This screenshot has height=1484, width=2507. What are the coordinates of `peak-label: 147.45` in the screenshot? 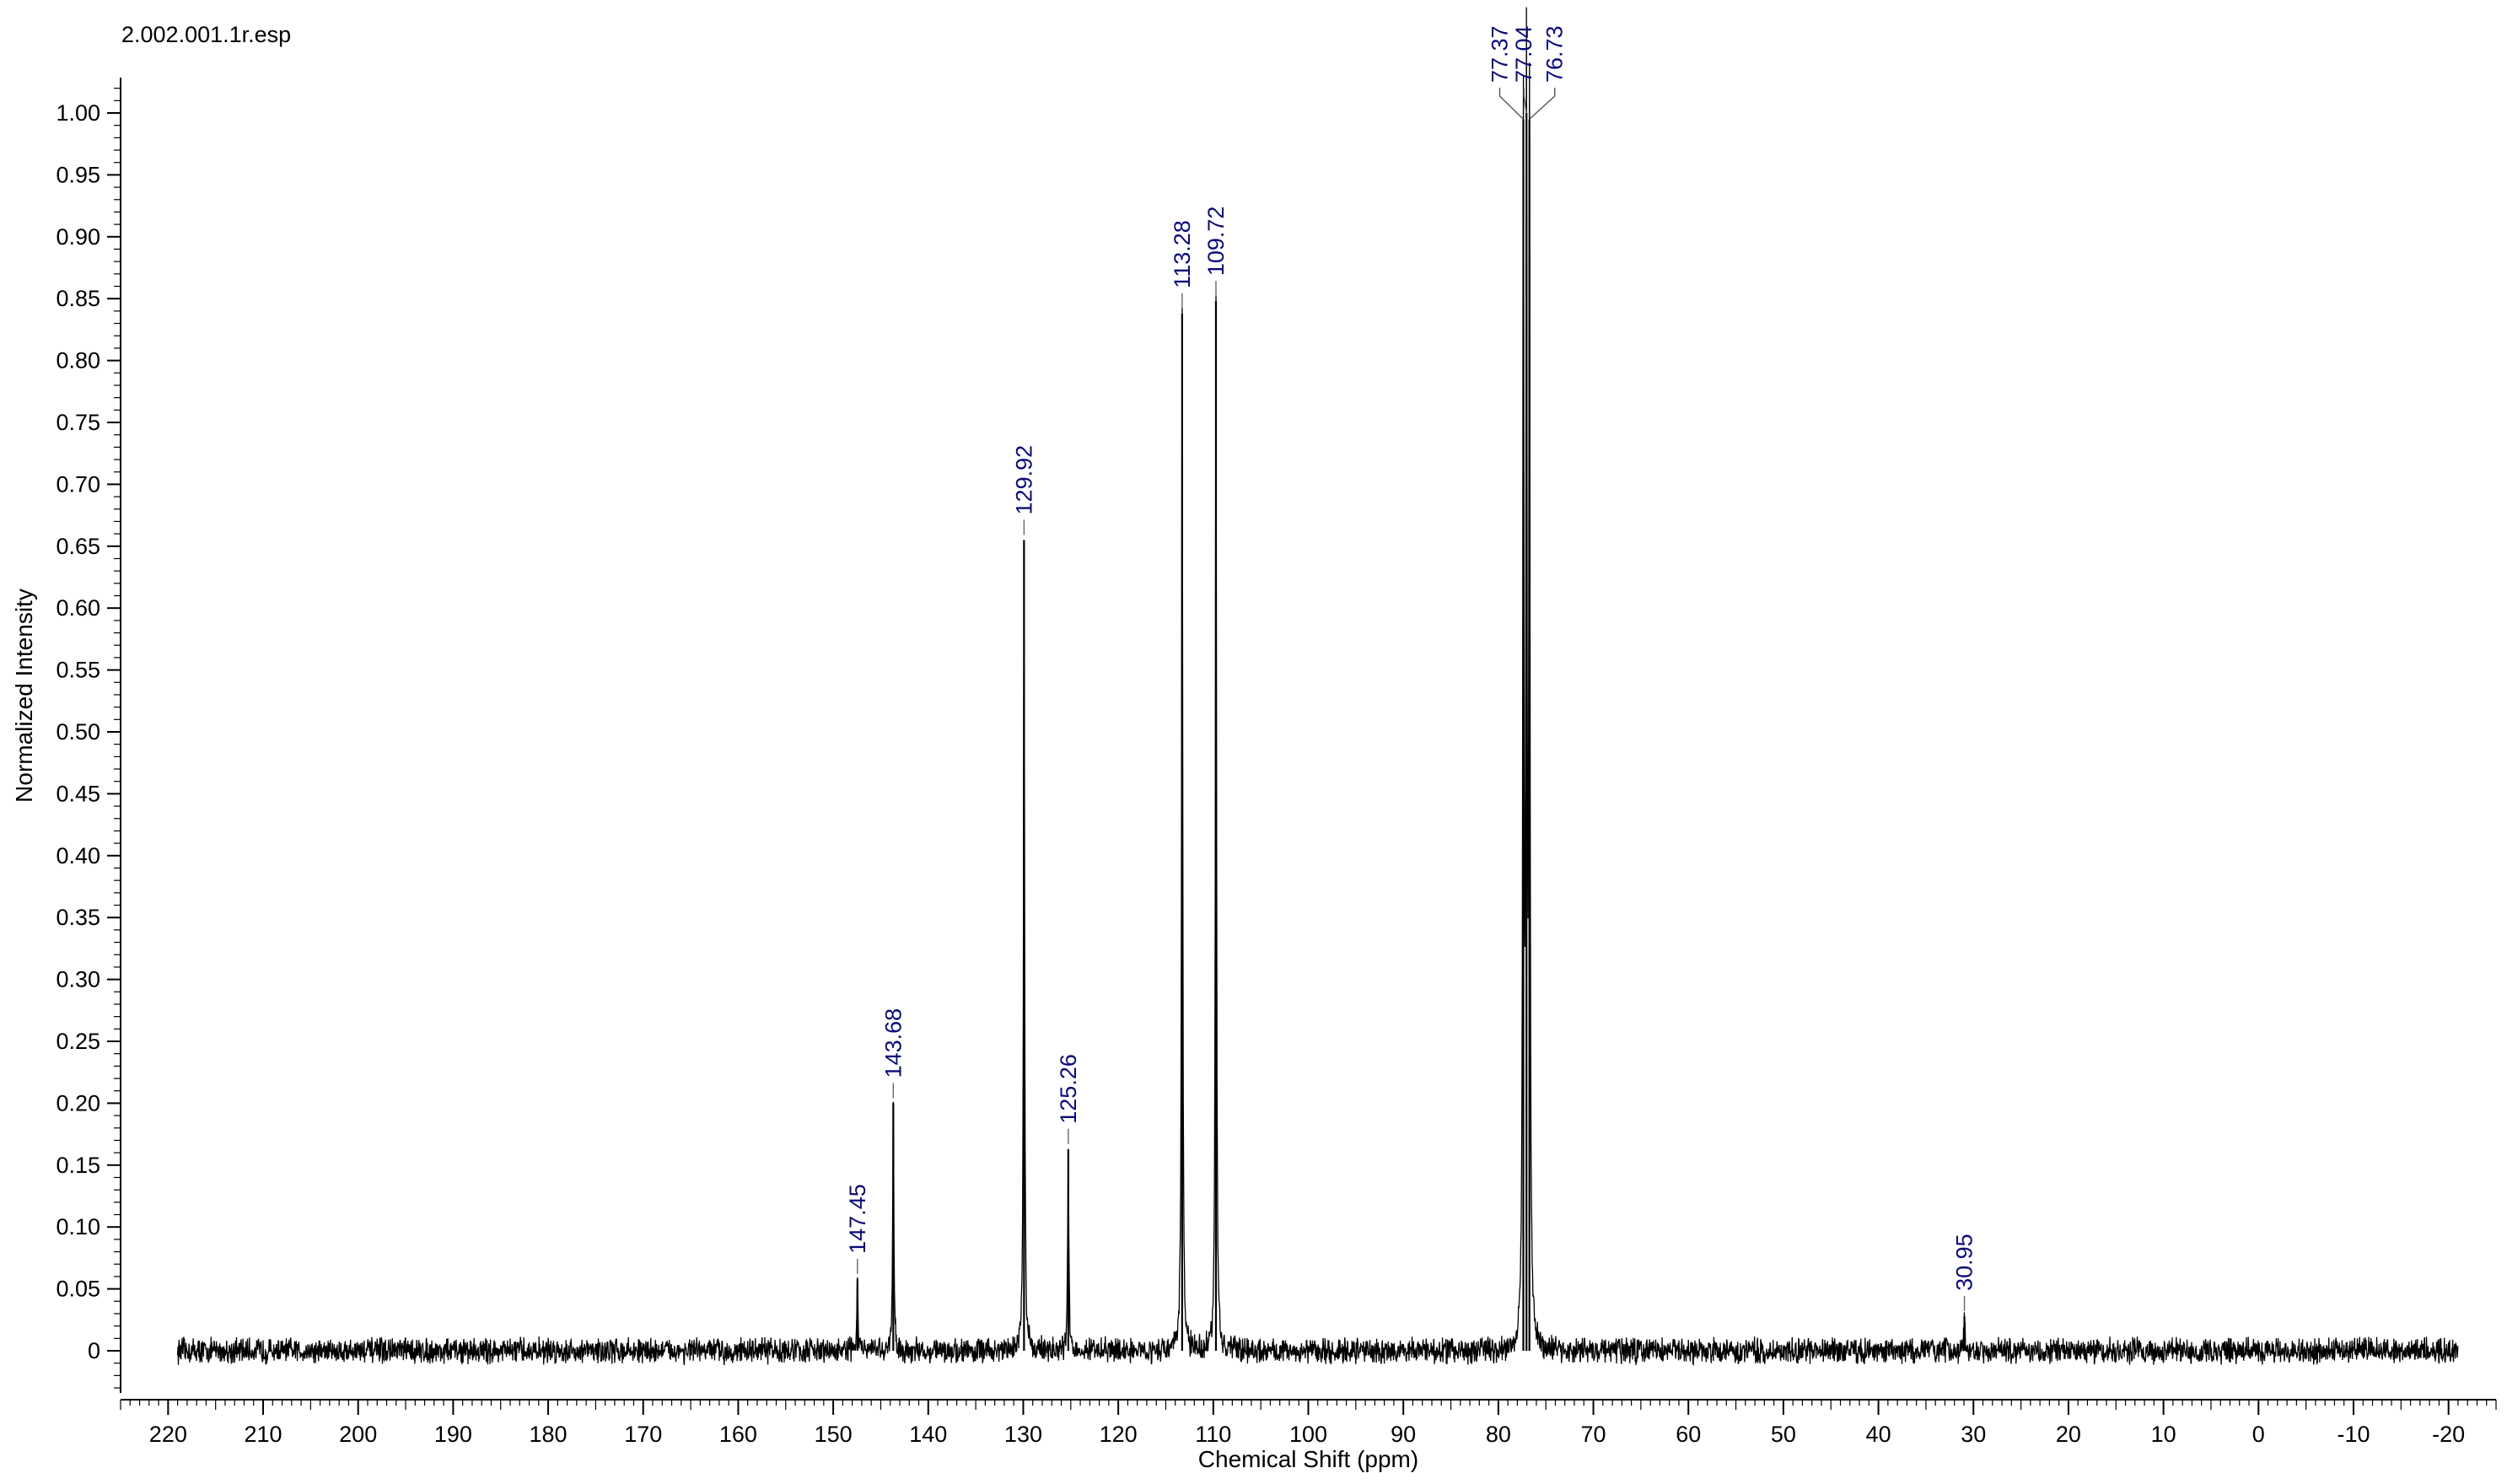 It's located at (857, 1219).